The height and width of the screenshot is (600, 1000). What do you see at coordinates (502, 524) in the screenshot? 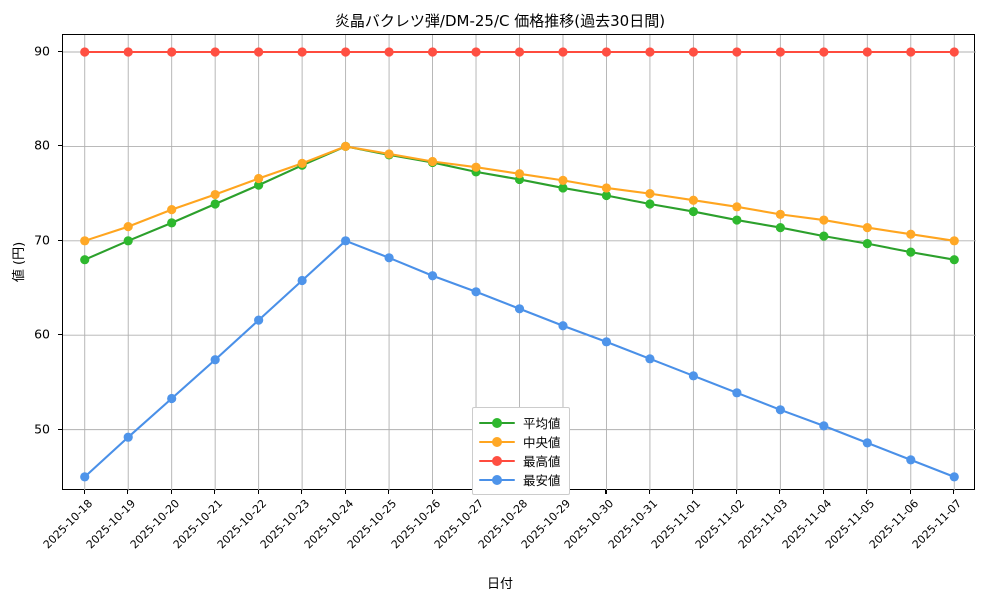
I see `x-axis-tick-label: 2025-10-28` at bounding box center [502, 524].